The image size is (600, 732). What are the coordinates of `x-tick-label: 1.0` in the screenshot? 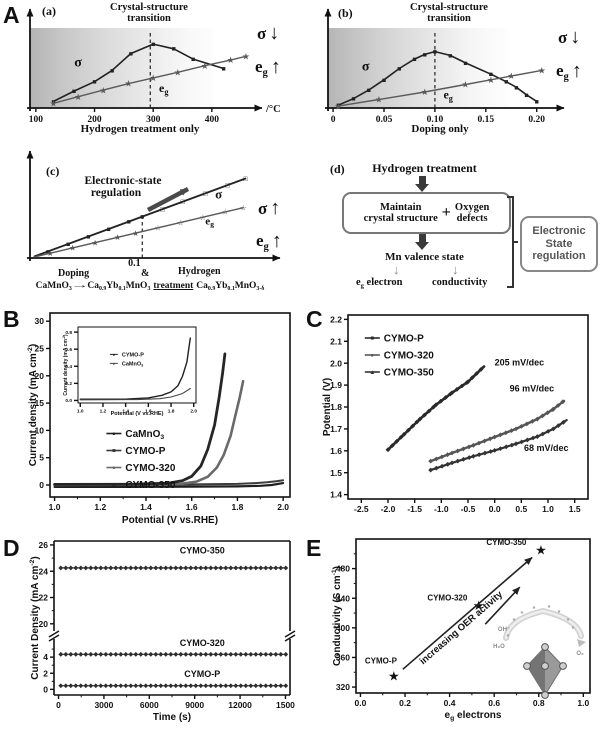 It's located at (80, 411).